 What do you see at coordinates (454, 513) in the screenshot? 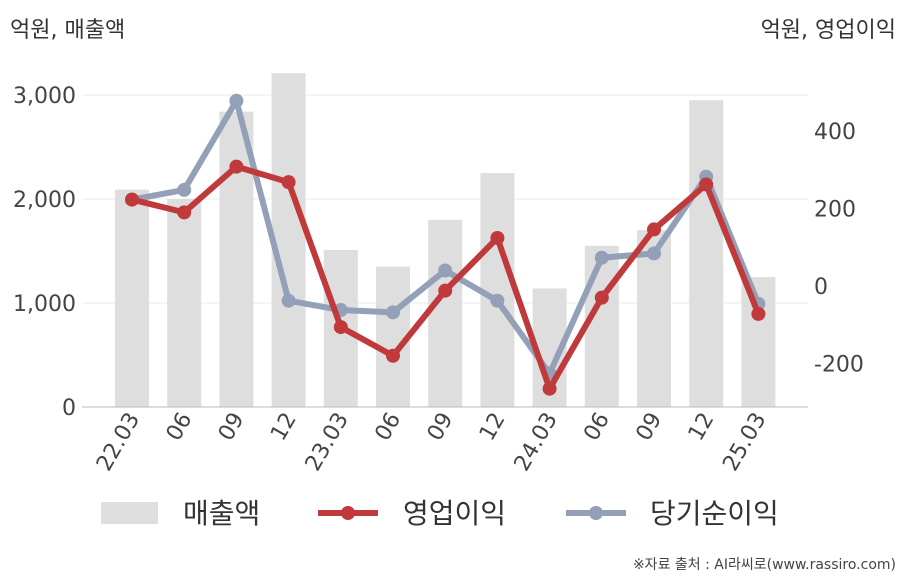
I see `legend-label-operating-profit: 영업이익` at bounding box center [454, 513].